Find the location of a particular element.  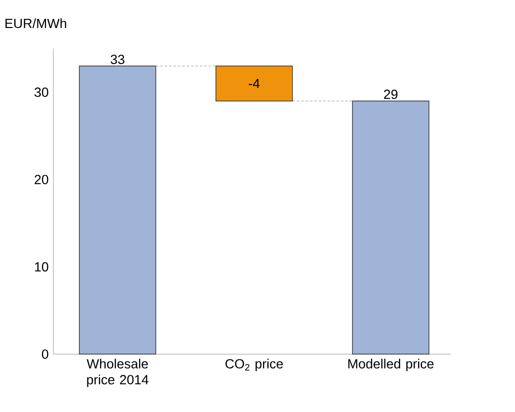

x-tick-label: Wholesale price 2014 is located at coordinates (117, 373).